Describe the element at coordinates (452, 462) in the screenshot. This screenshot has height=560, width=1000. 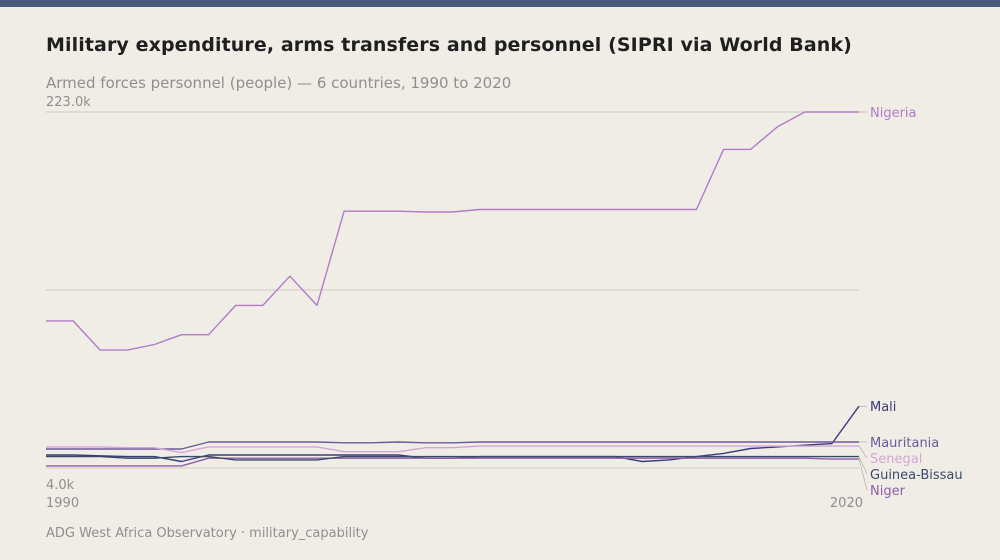
I see `series-line-niger` at that location.